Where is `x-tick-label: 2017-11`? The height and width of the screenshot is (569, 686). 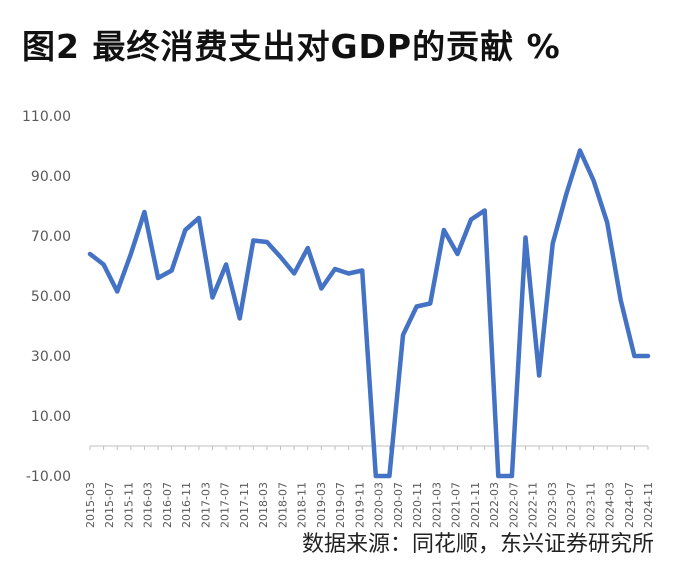 x-tick-label: 2017-11 is located at coordinates (244, 505).